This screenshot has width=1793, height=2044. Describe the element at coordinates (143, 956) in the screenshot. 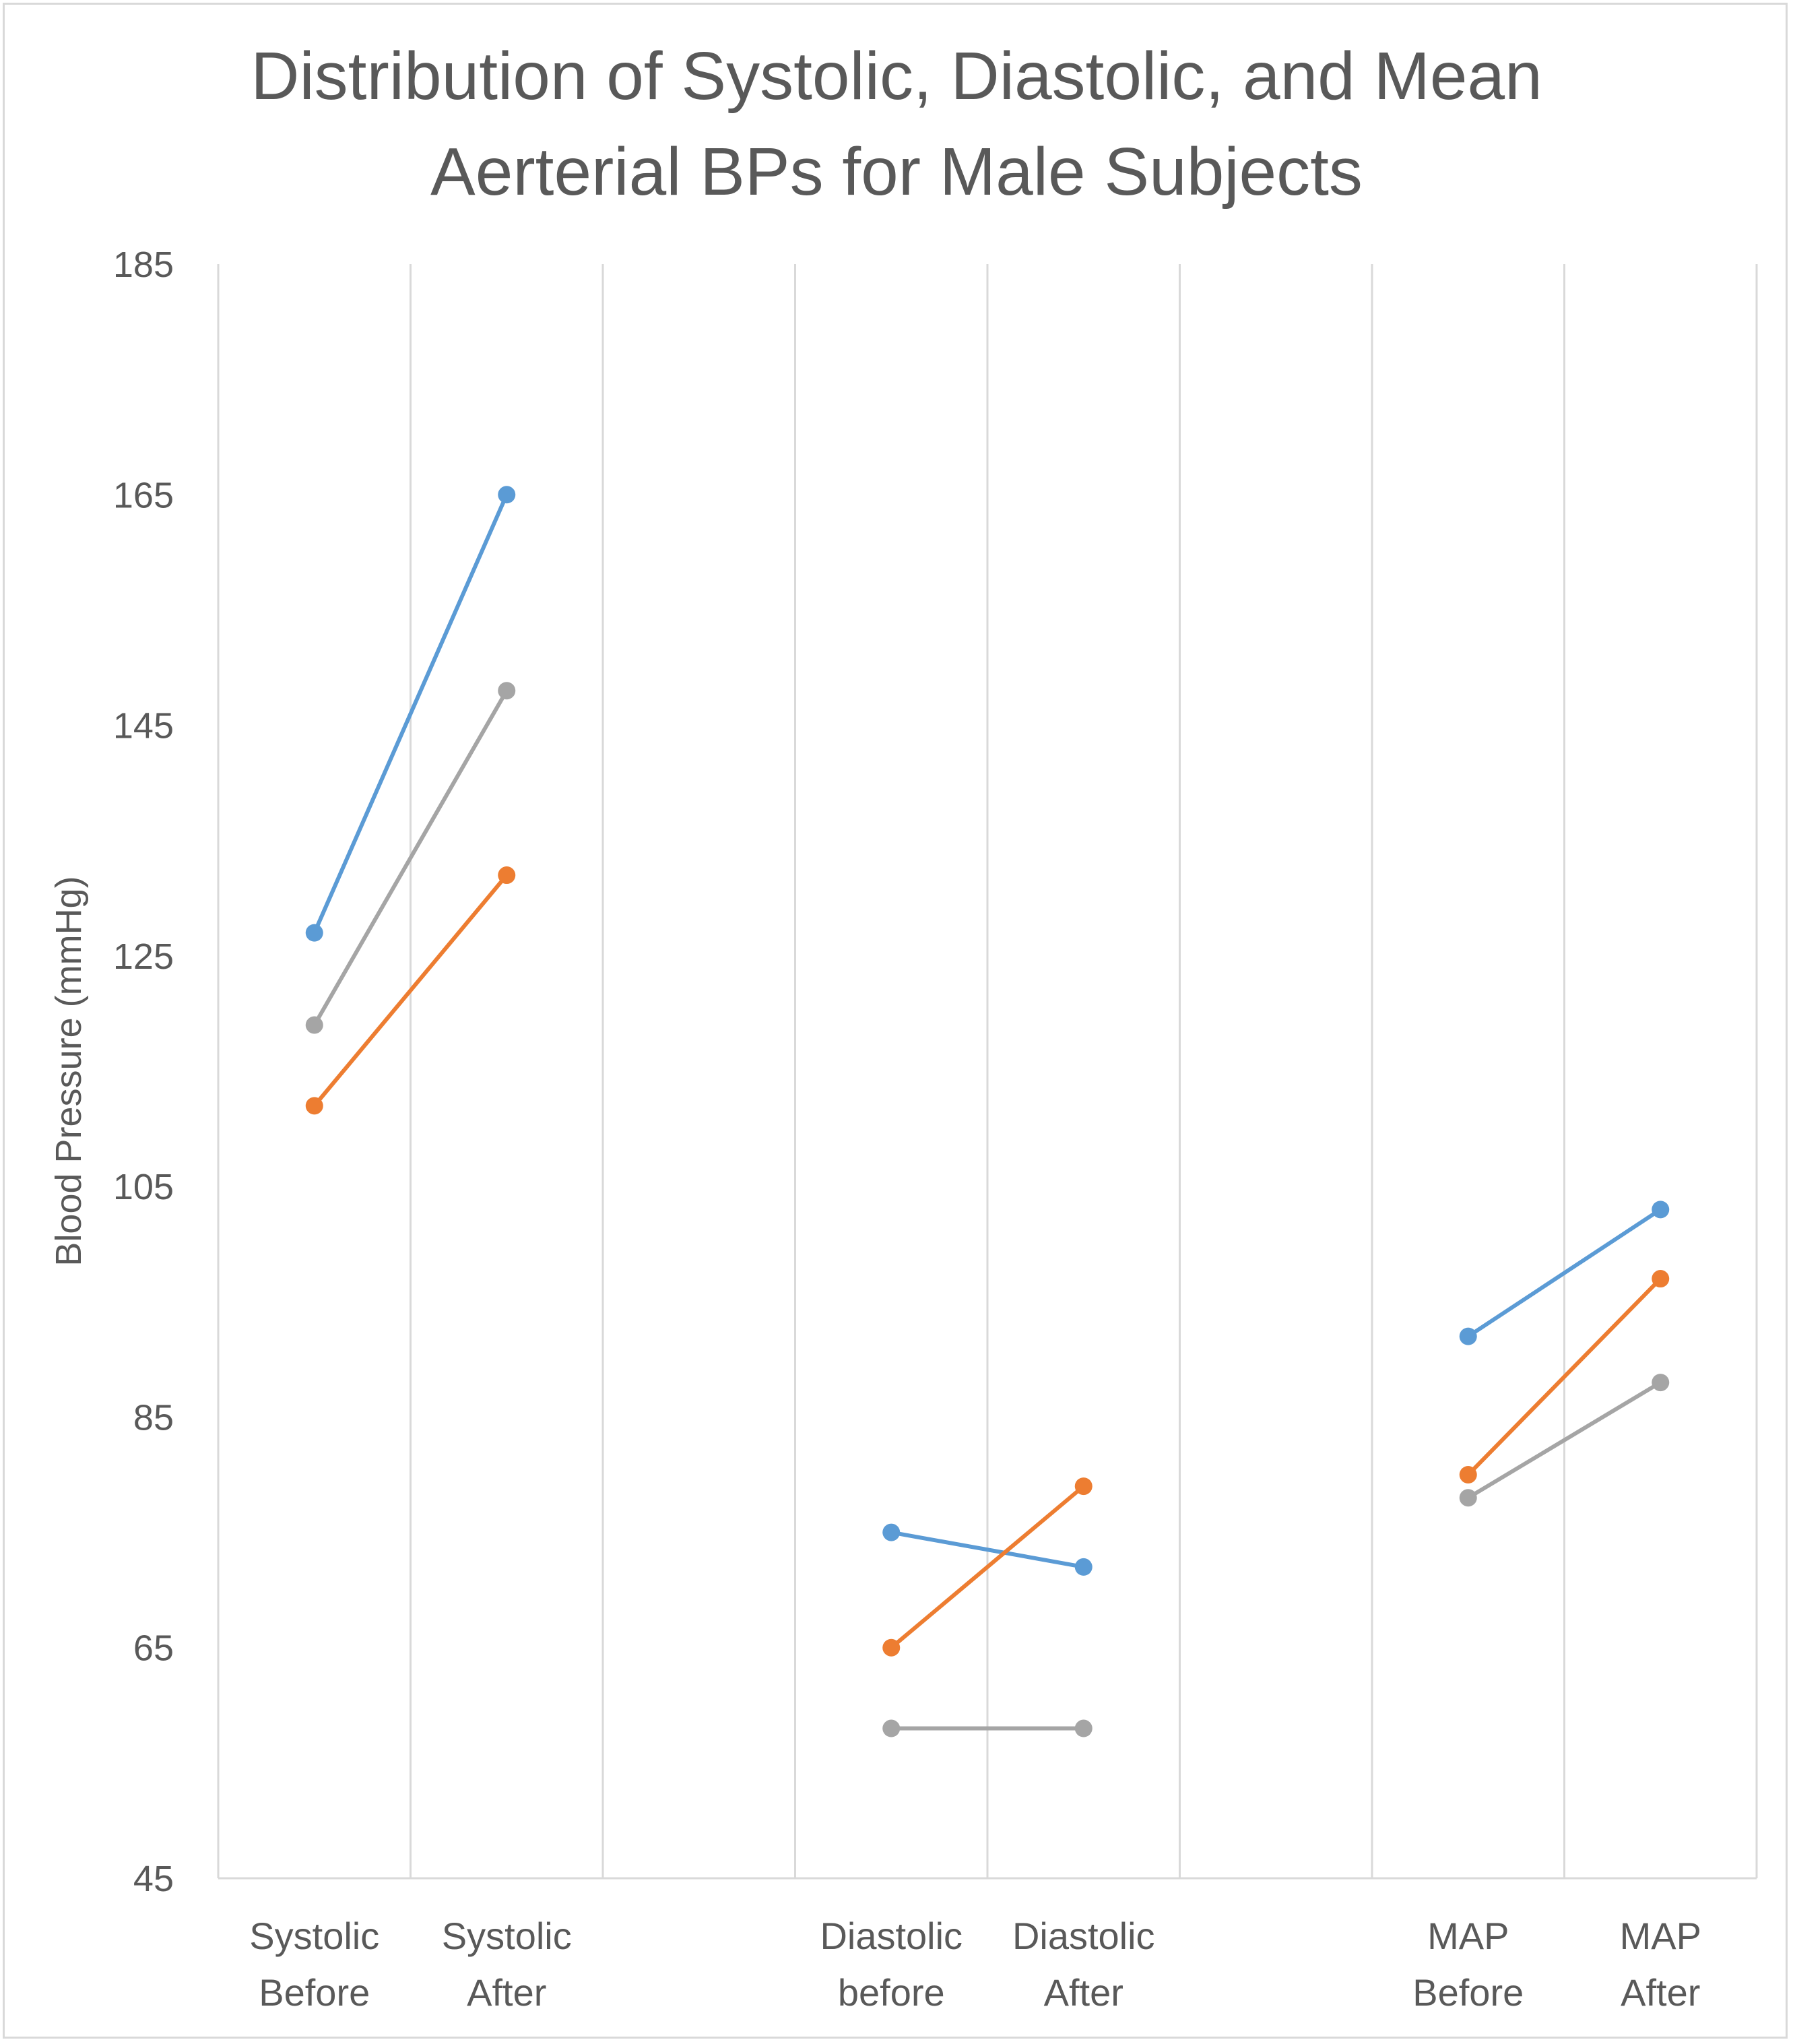

I see `y-tick-label-125: 125` at that location.